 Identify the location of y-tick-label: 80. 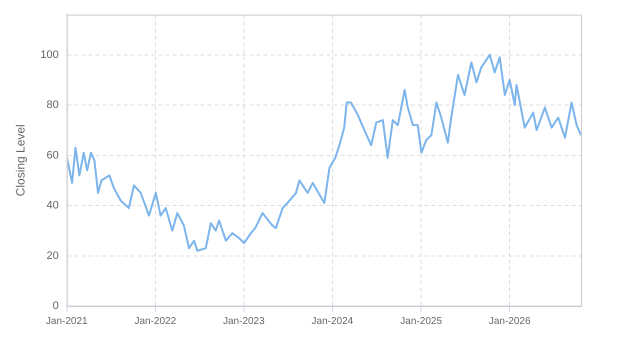
(52, 105).